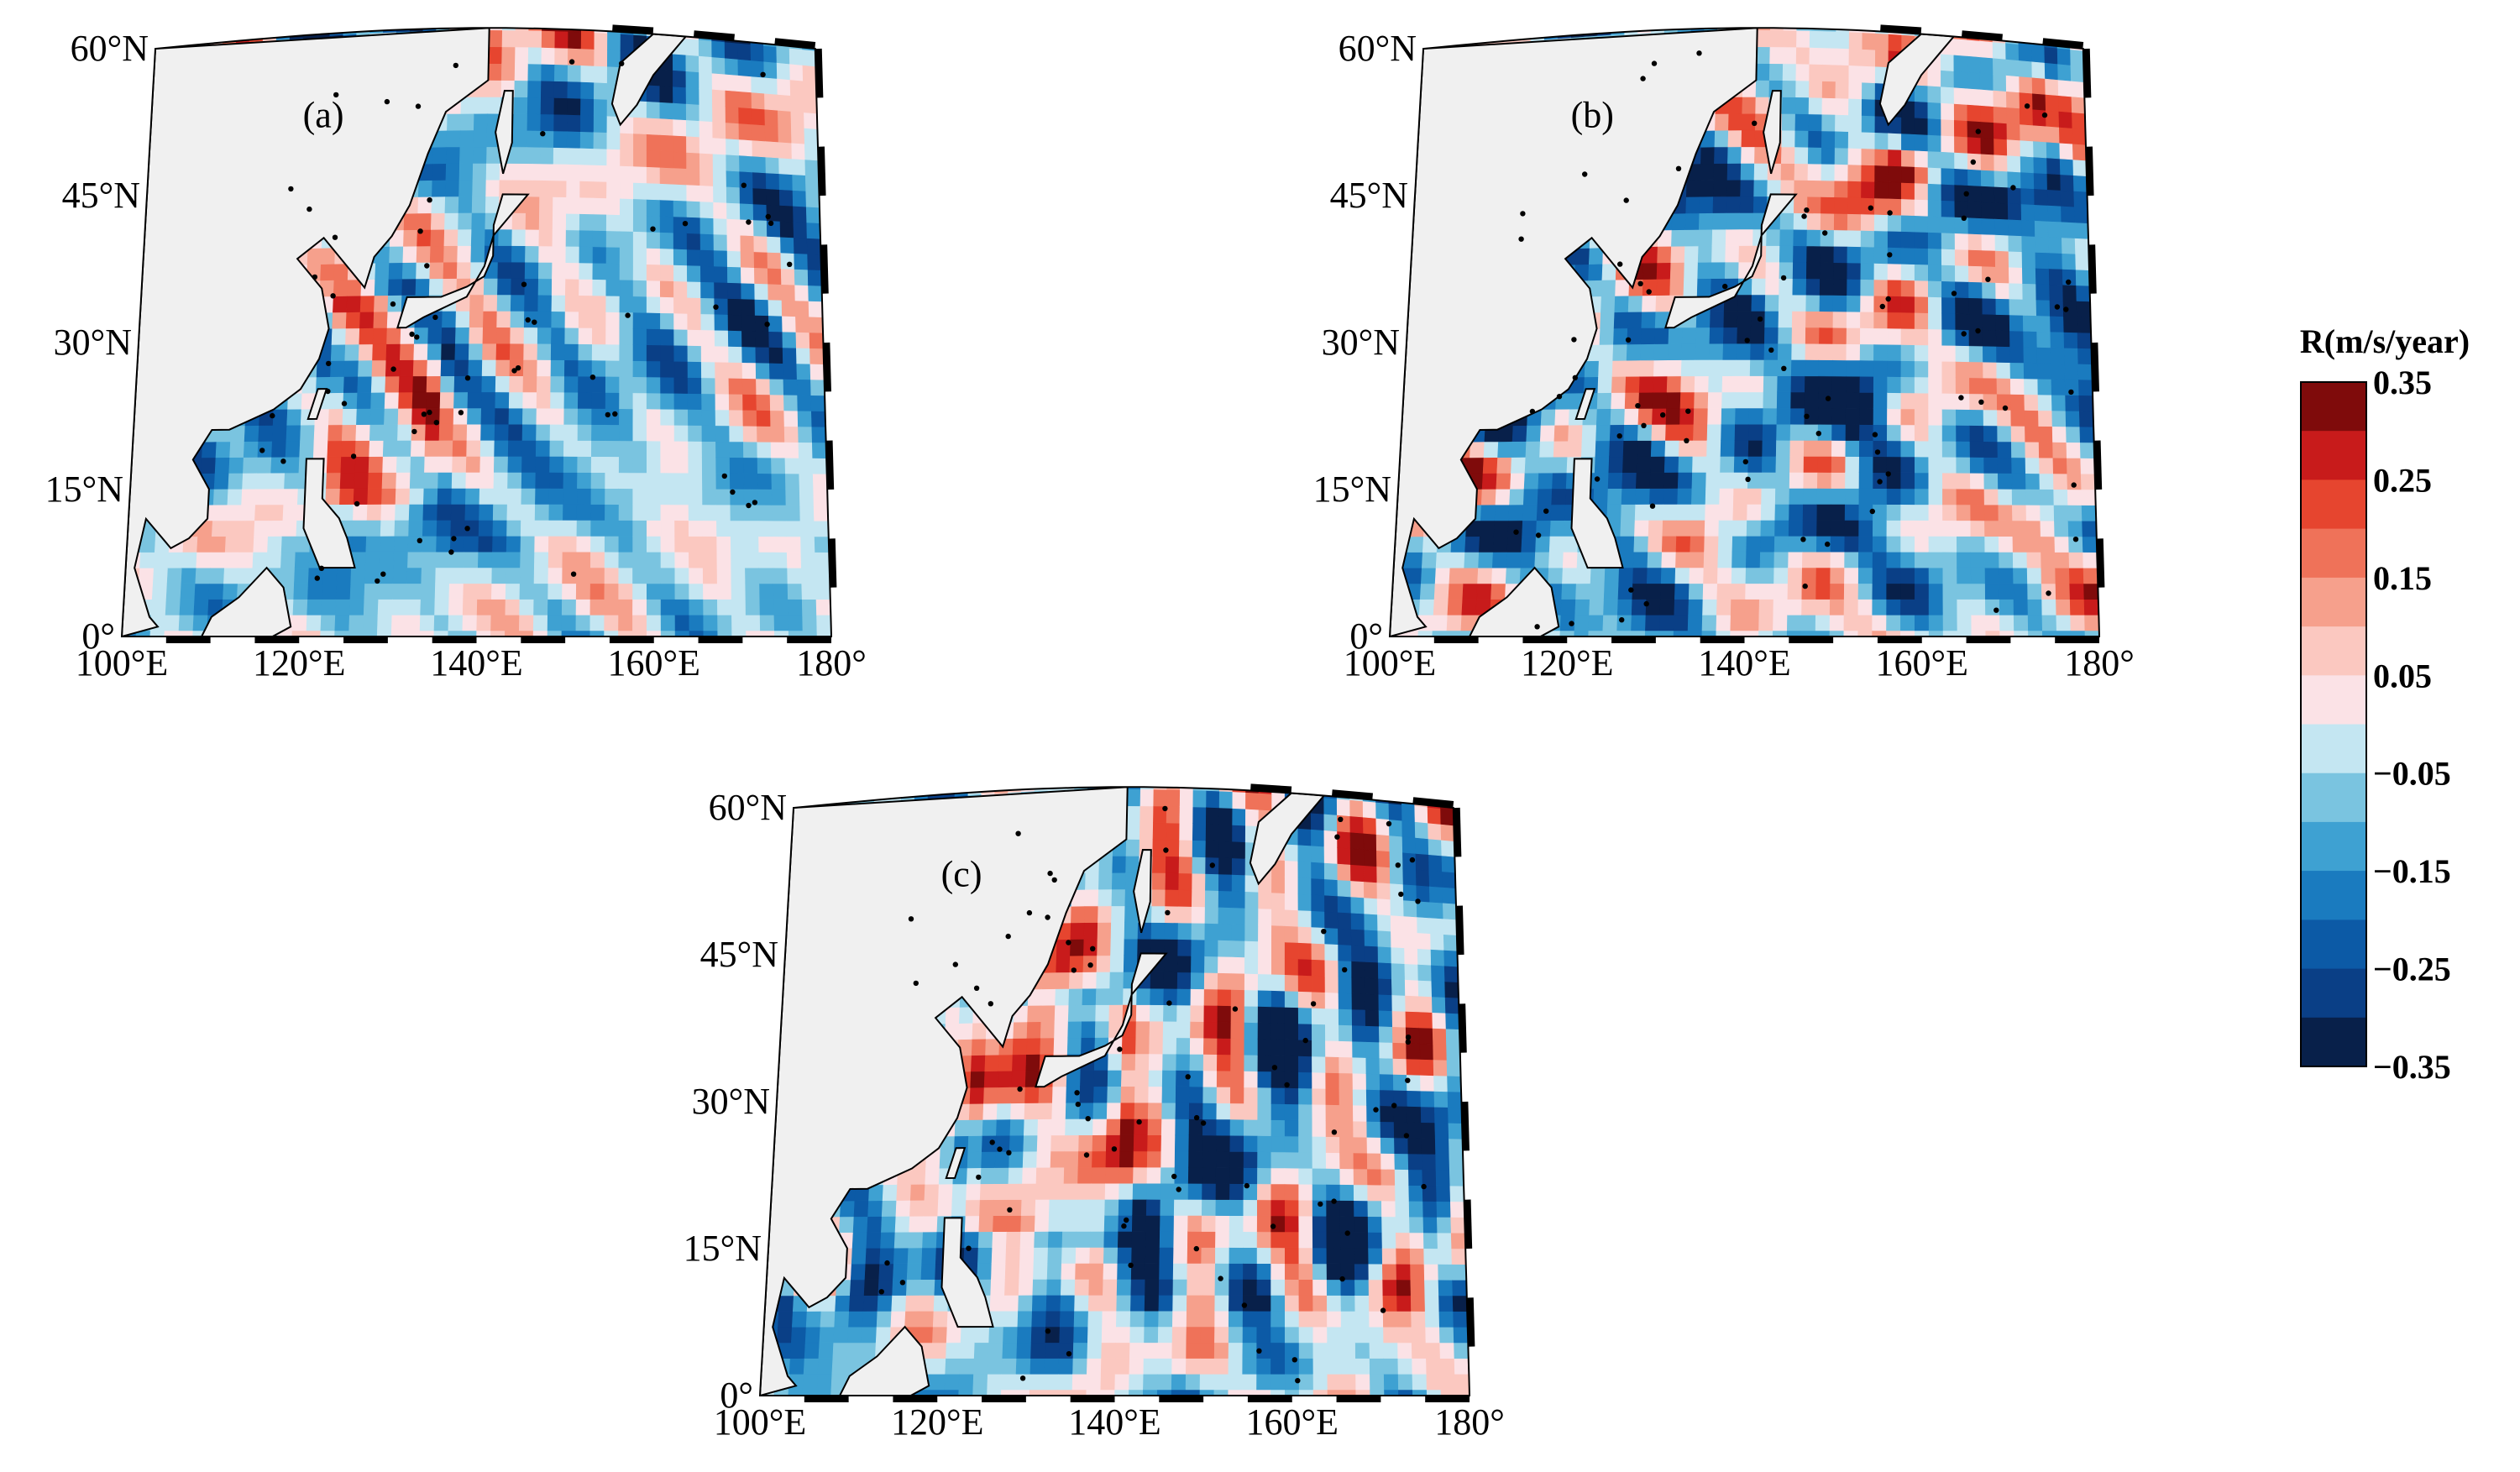 The width and height of the screenshot is (2520, 1472). What do you see at coordinates (1378, 48) in the screenshot?
I see `lat-tick-label: 60°N` at bounding box center [1378, 48].